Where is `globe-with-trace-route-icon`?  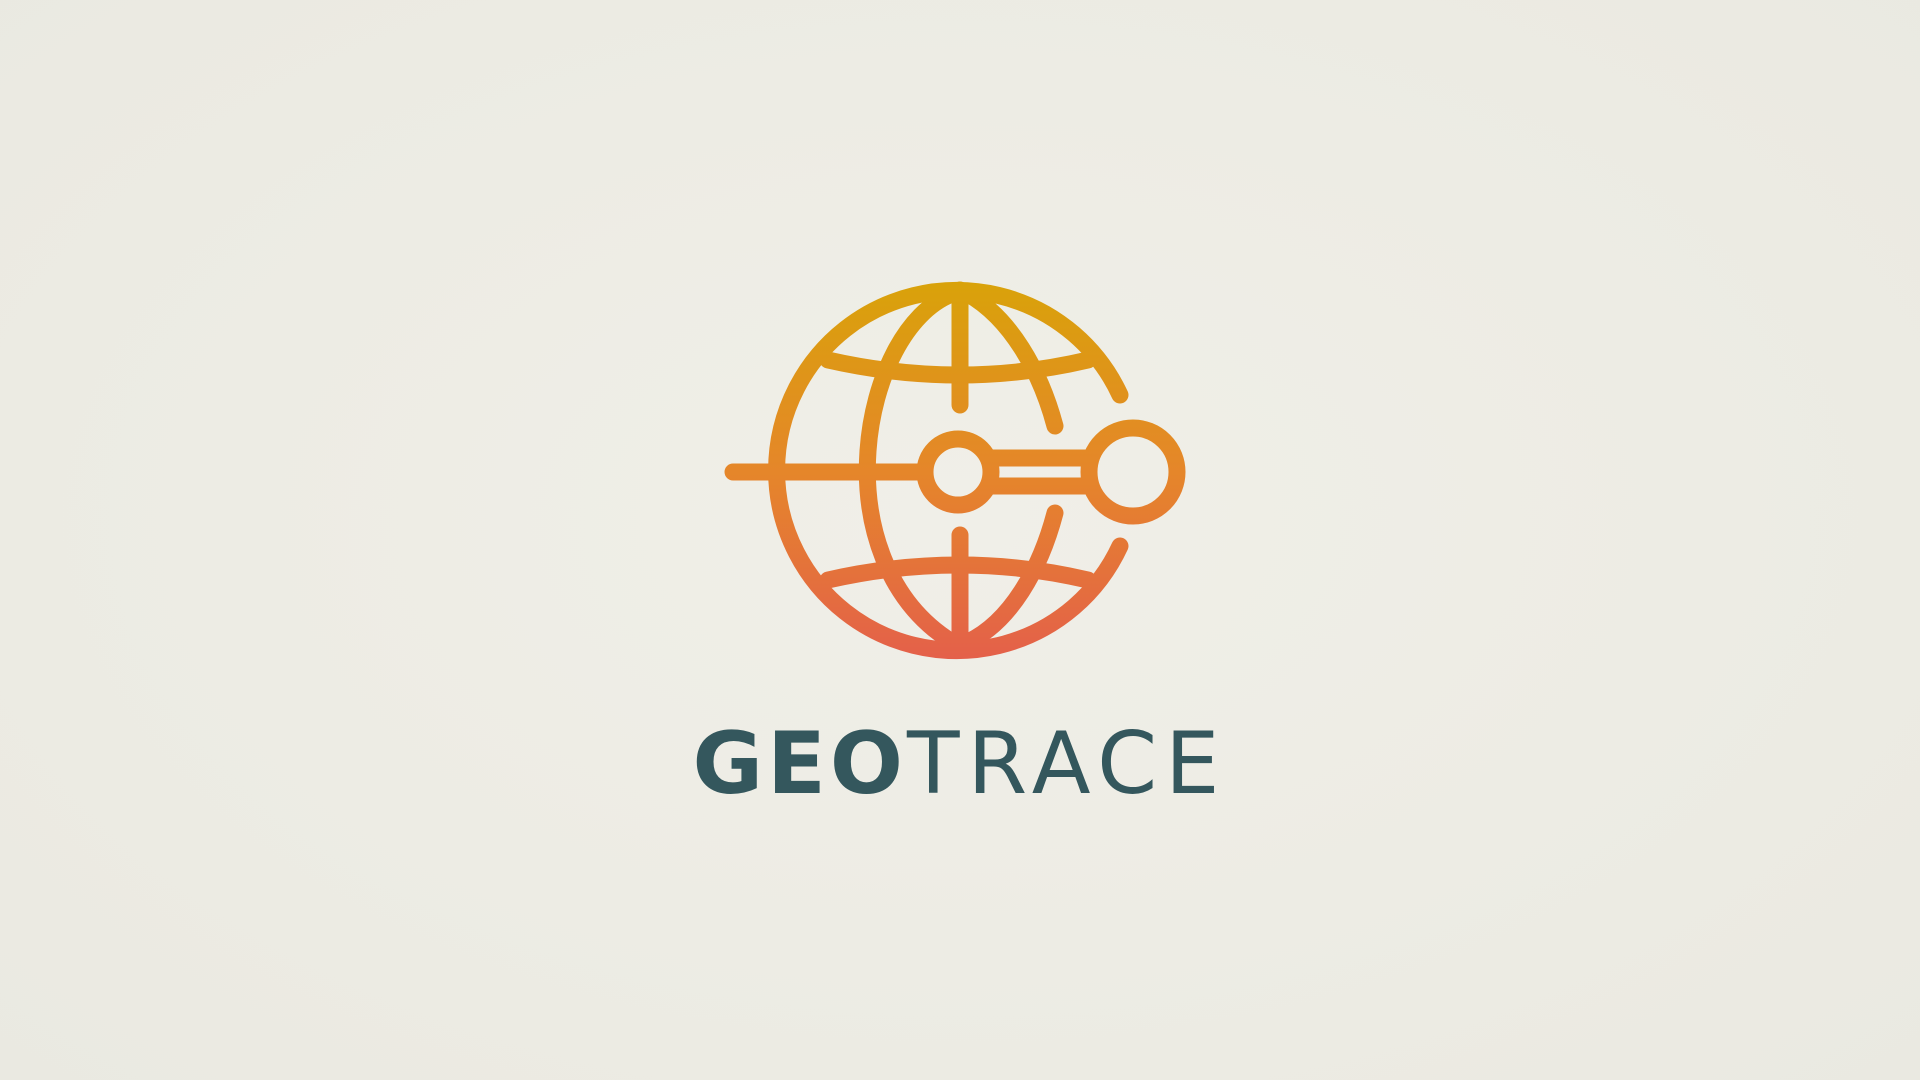 globe-with-trace-route-icon is located at coordinates (955, 470).